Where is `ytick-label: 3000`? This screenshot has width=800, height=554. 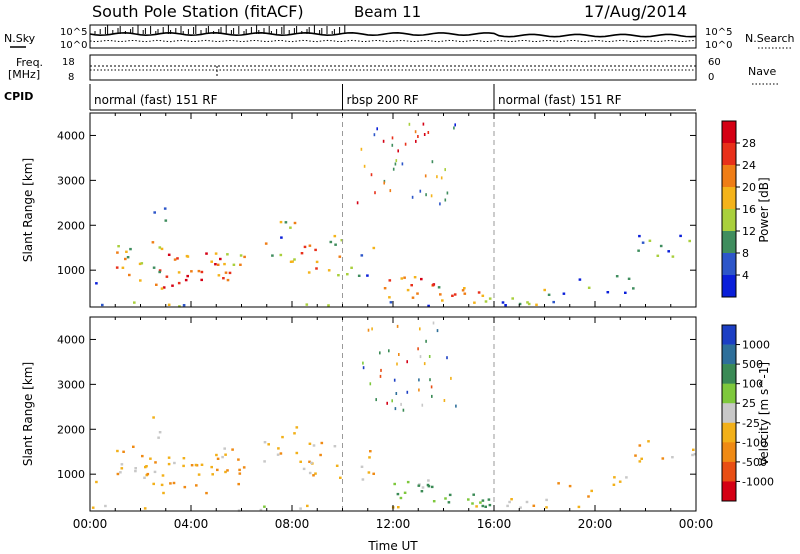
ytick-label: 3000 is located at coordinates (71, 384).